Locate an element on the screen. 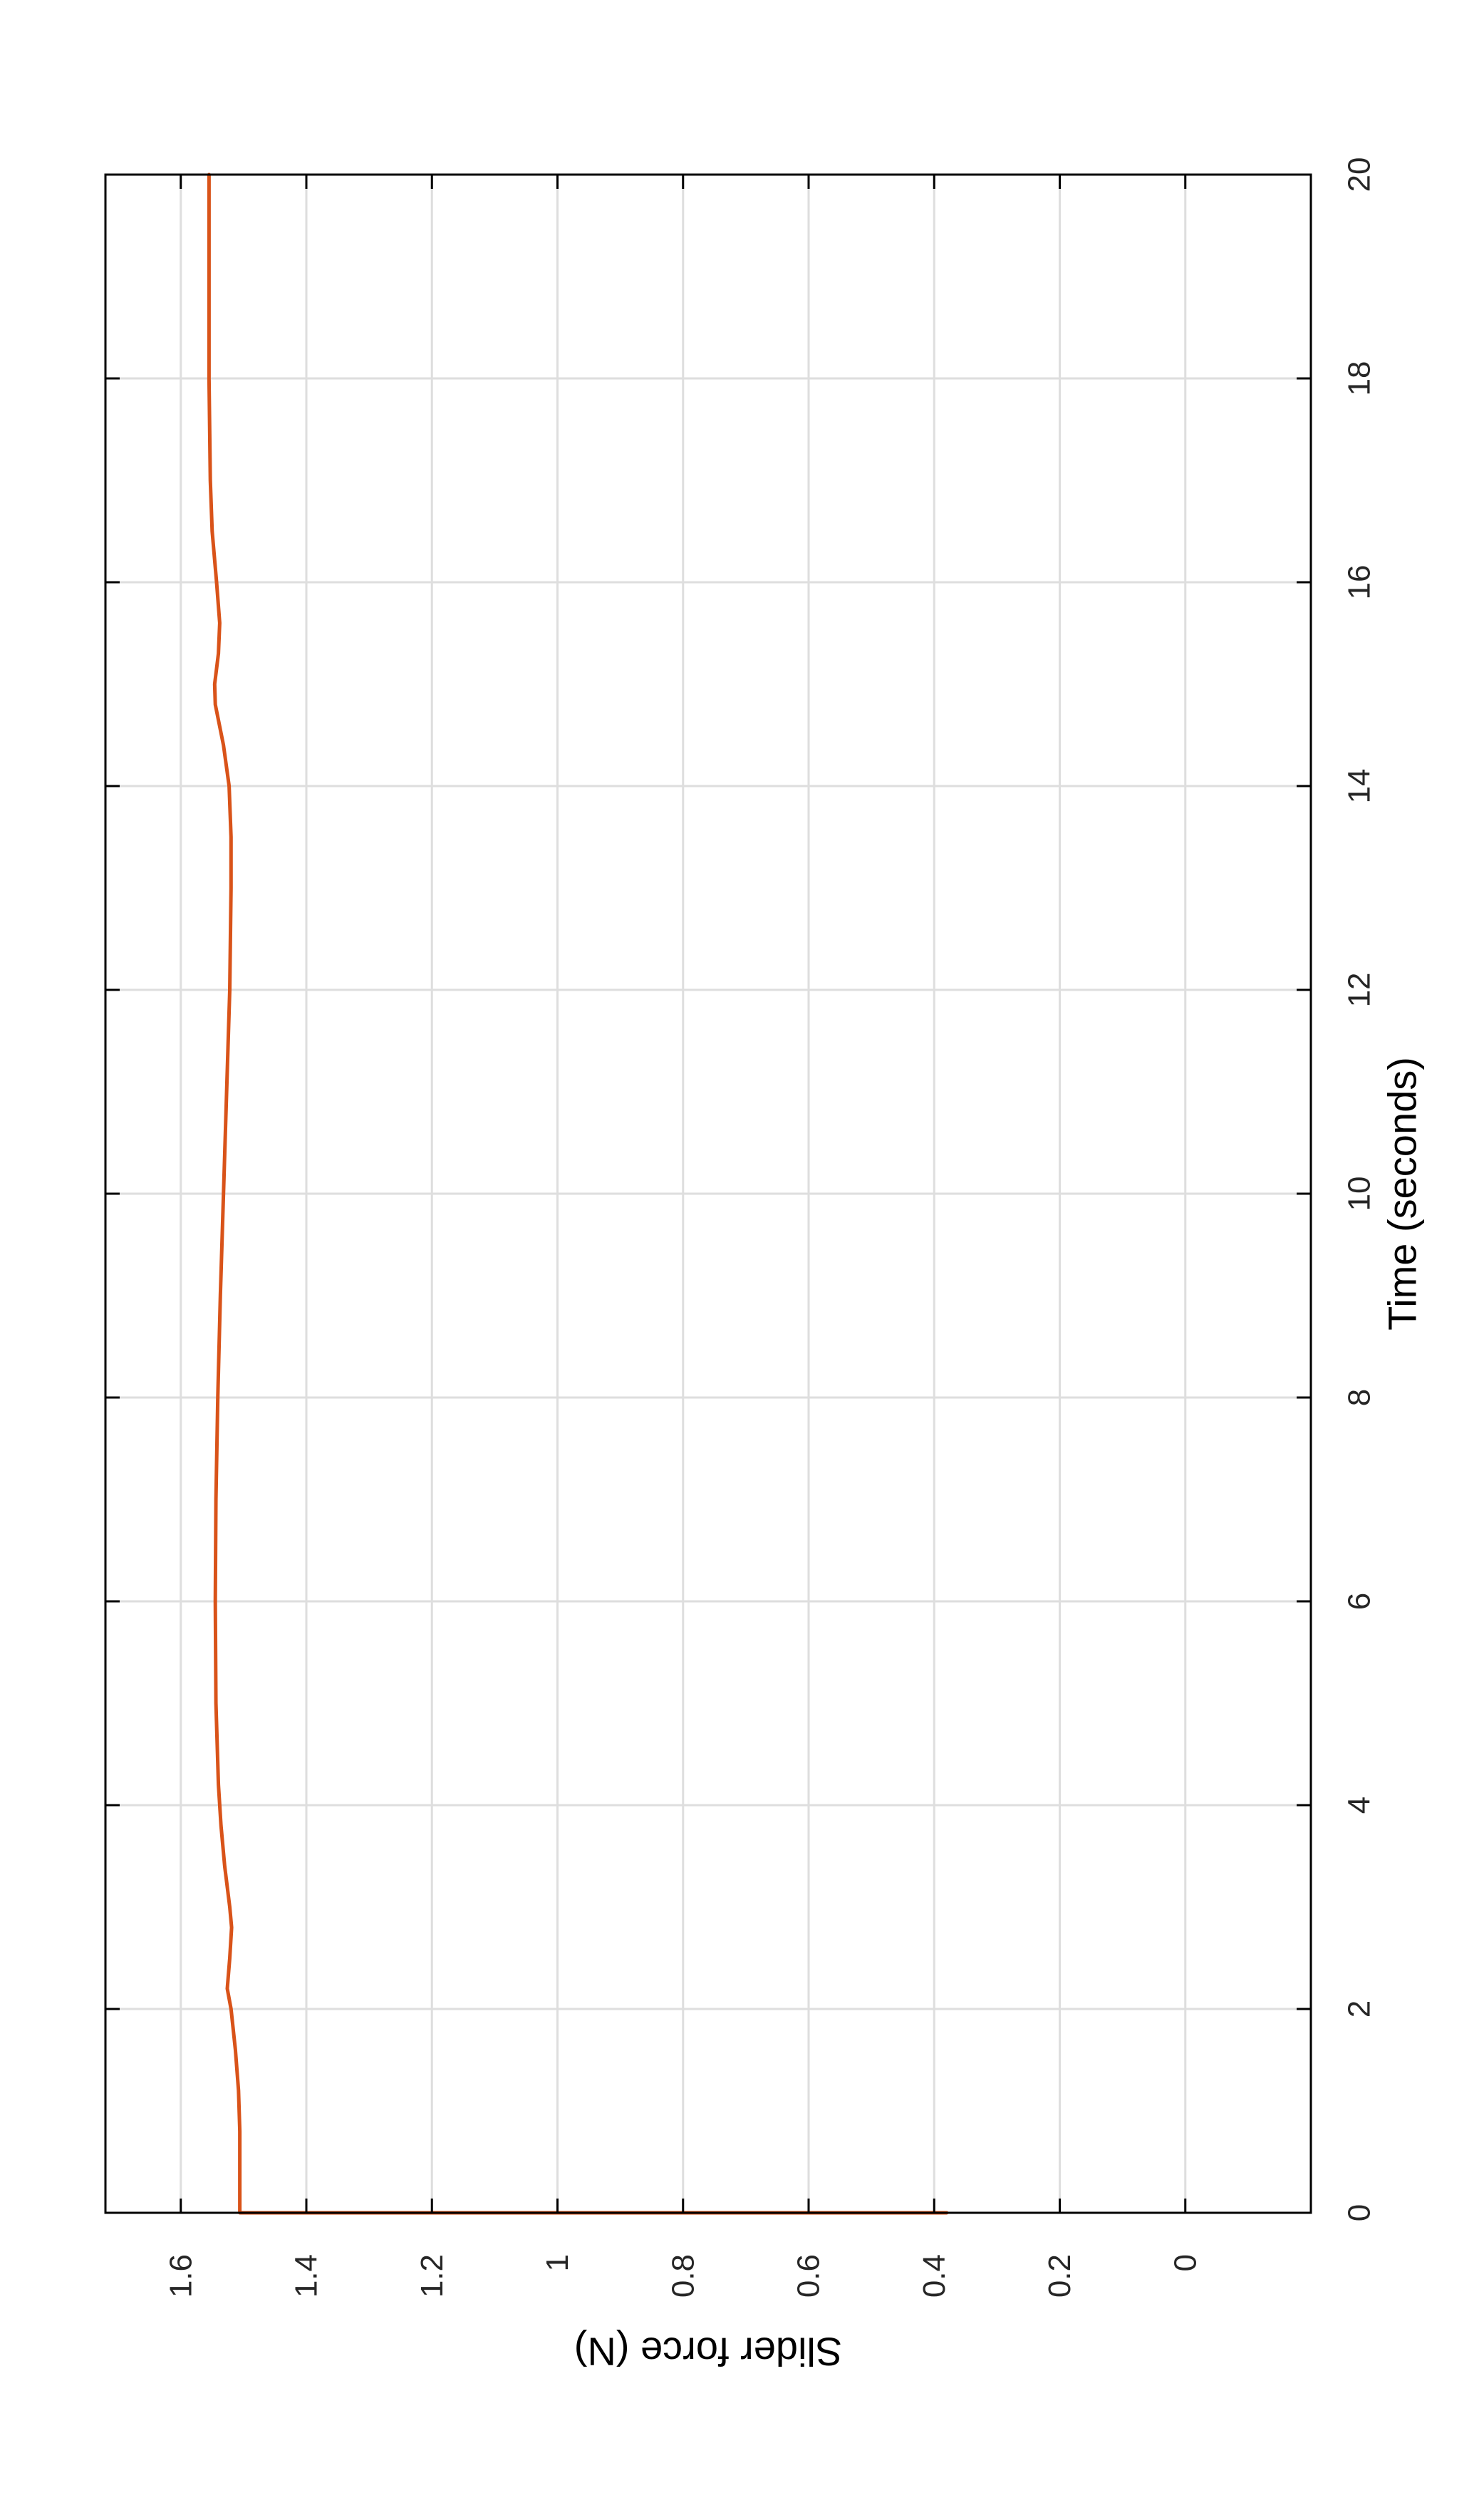  x-axis-label: Time (seconds) is located at coordinates (1402, 1194).